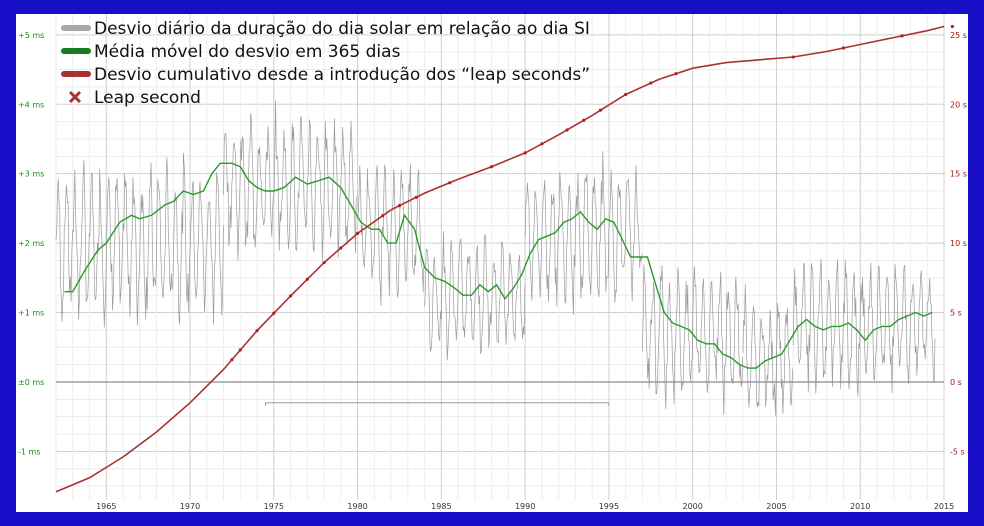  I want to click on right-tick-label: 0 s, so click(956, 382).